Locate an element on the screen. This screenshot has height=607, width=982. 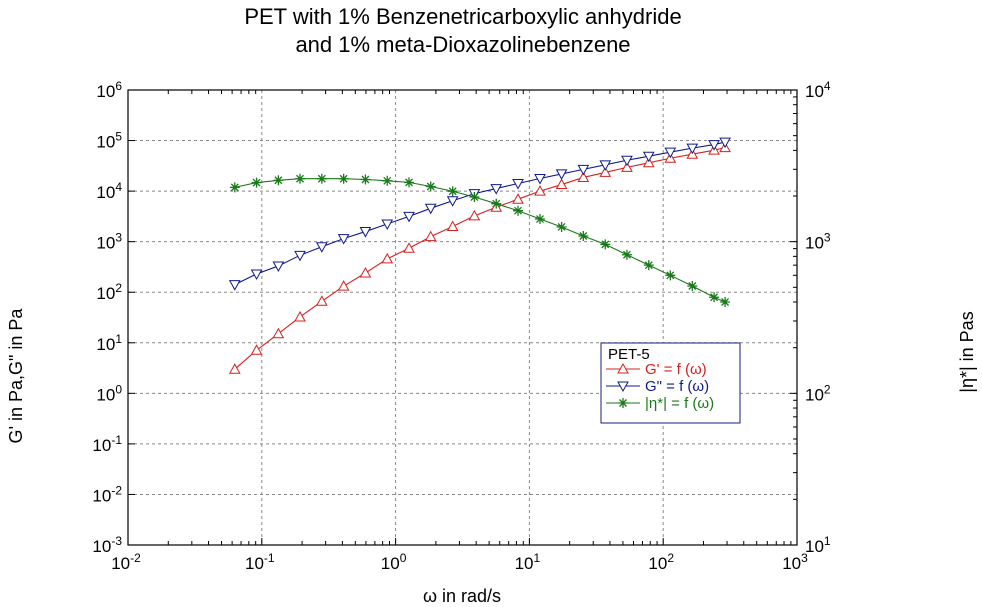
series-g-double-prime is located at coordinates (479, 214).